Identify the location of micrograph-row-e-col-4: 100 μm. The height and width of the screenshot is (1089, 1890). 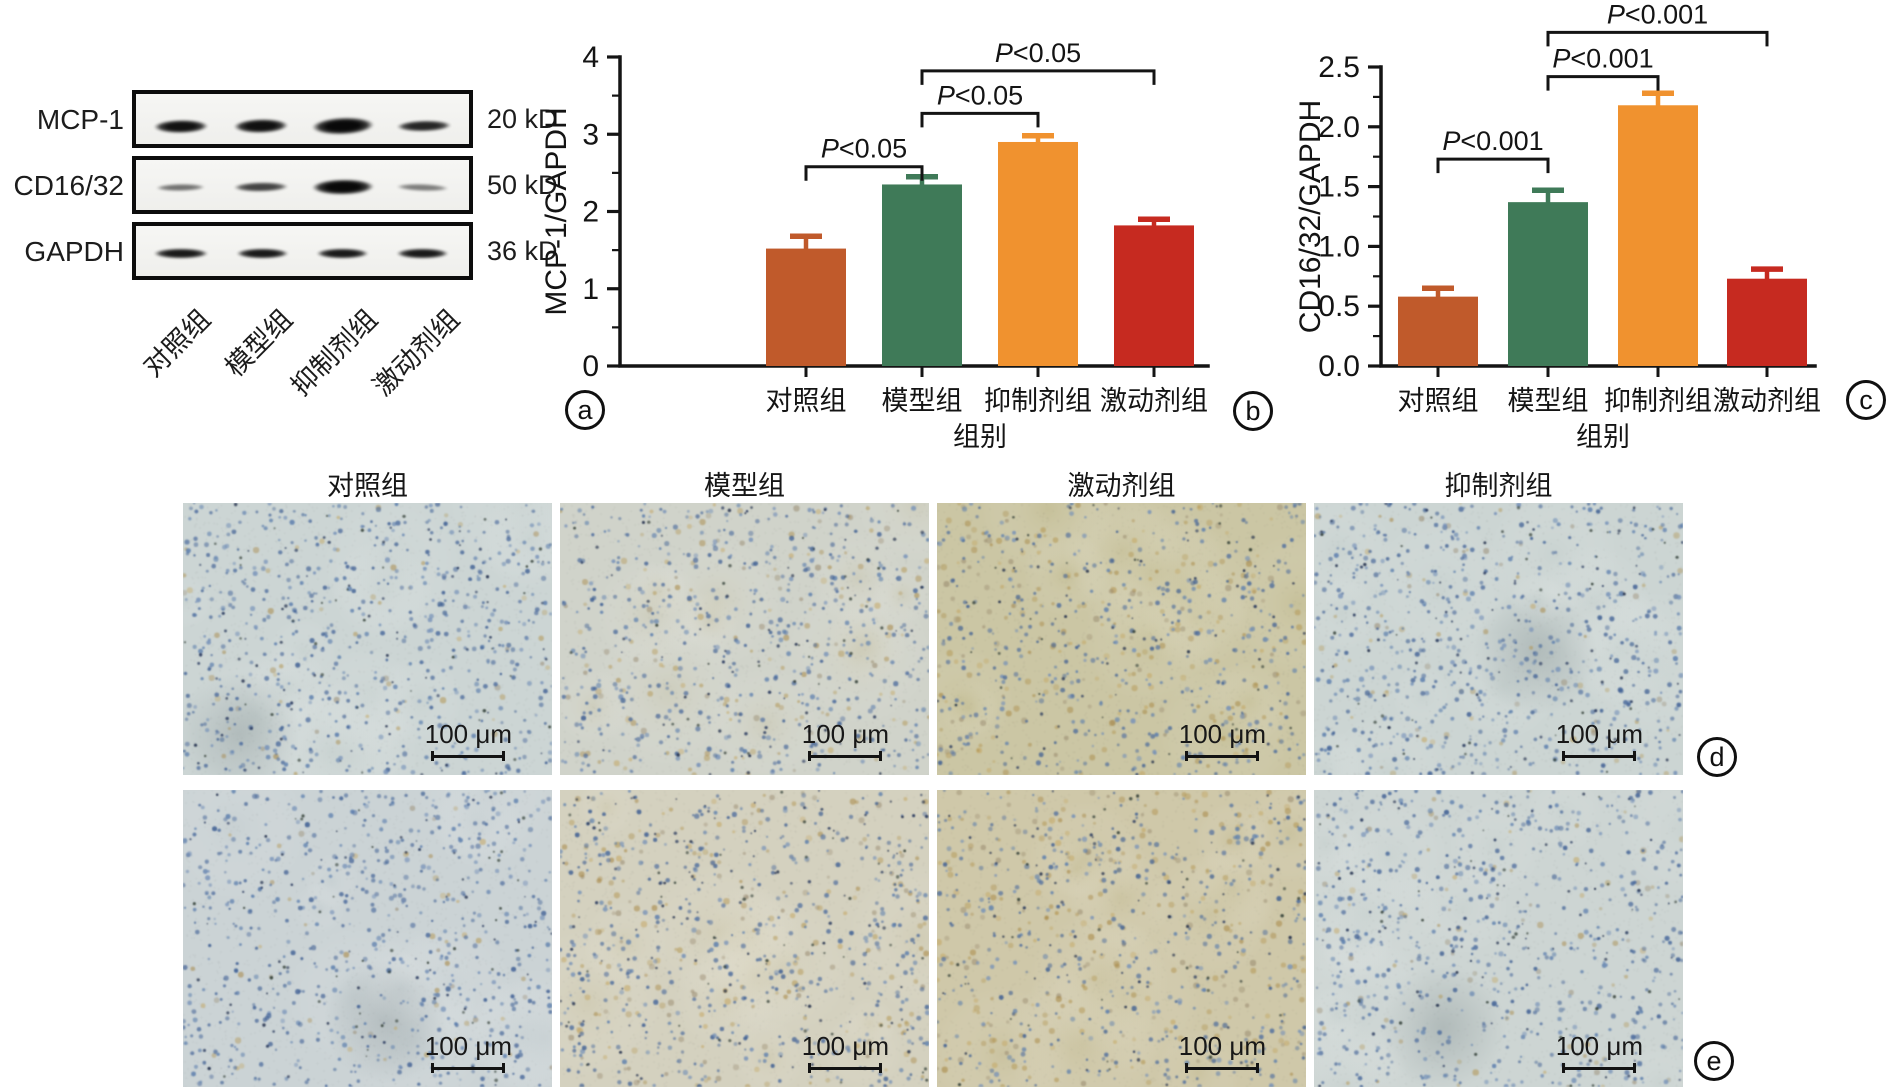
(1498, 938).